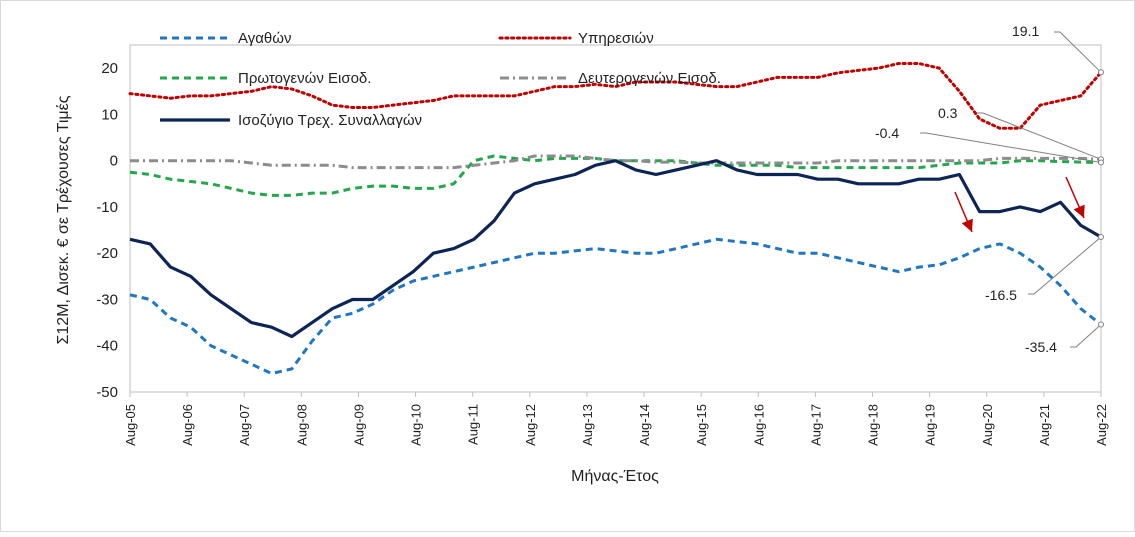 This screenshot has width=1135, height=537. I want to click on annotation-label-2: -0.4, so click(887, 133).